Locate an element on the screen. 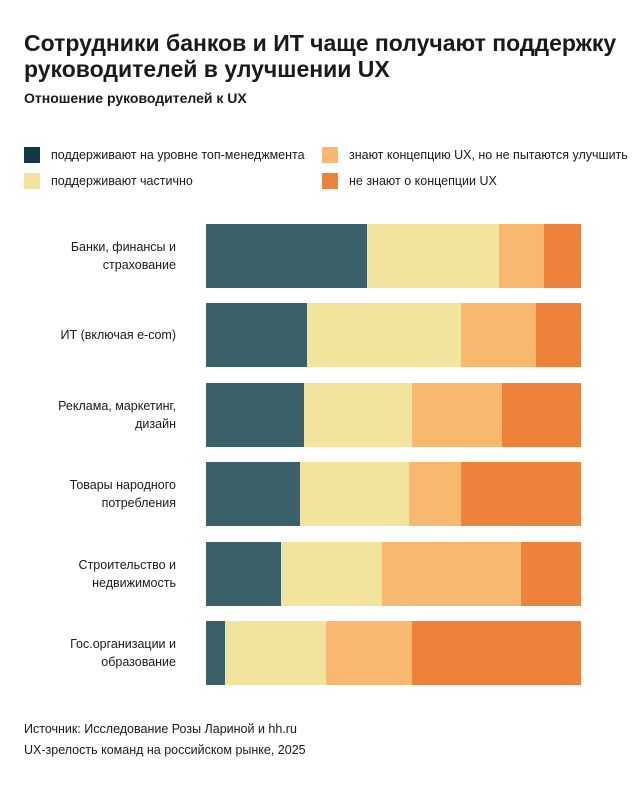 The width and height of the screenshot is (640, 800). legend-label: поддерживают частично is located at coordinates (122, 181).